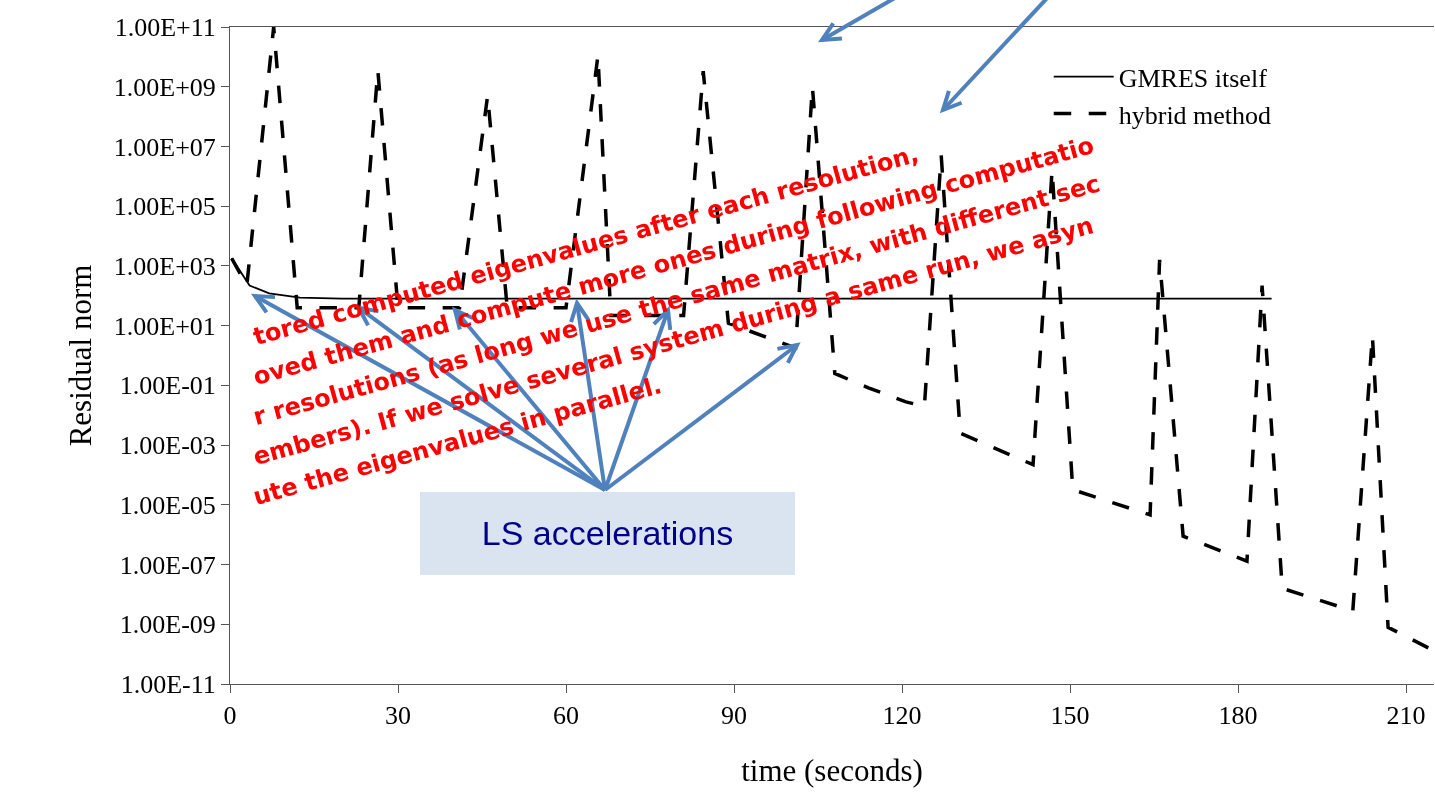  I want to click on x-tick-label: 0, so click(230, 716).